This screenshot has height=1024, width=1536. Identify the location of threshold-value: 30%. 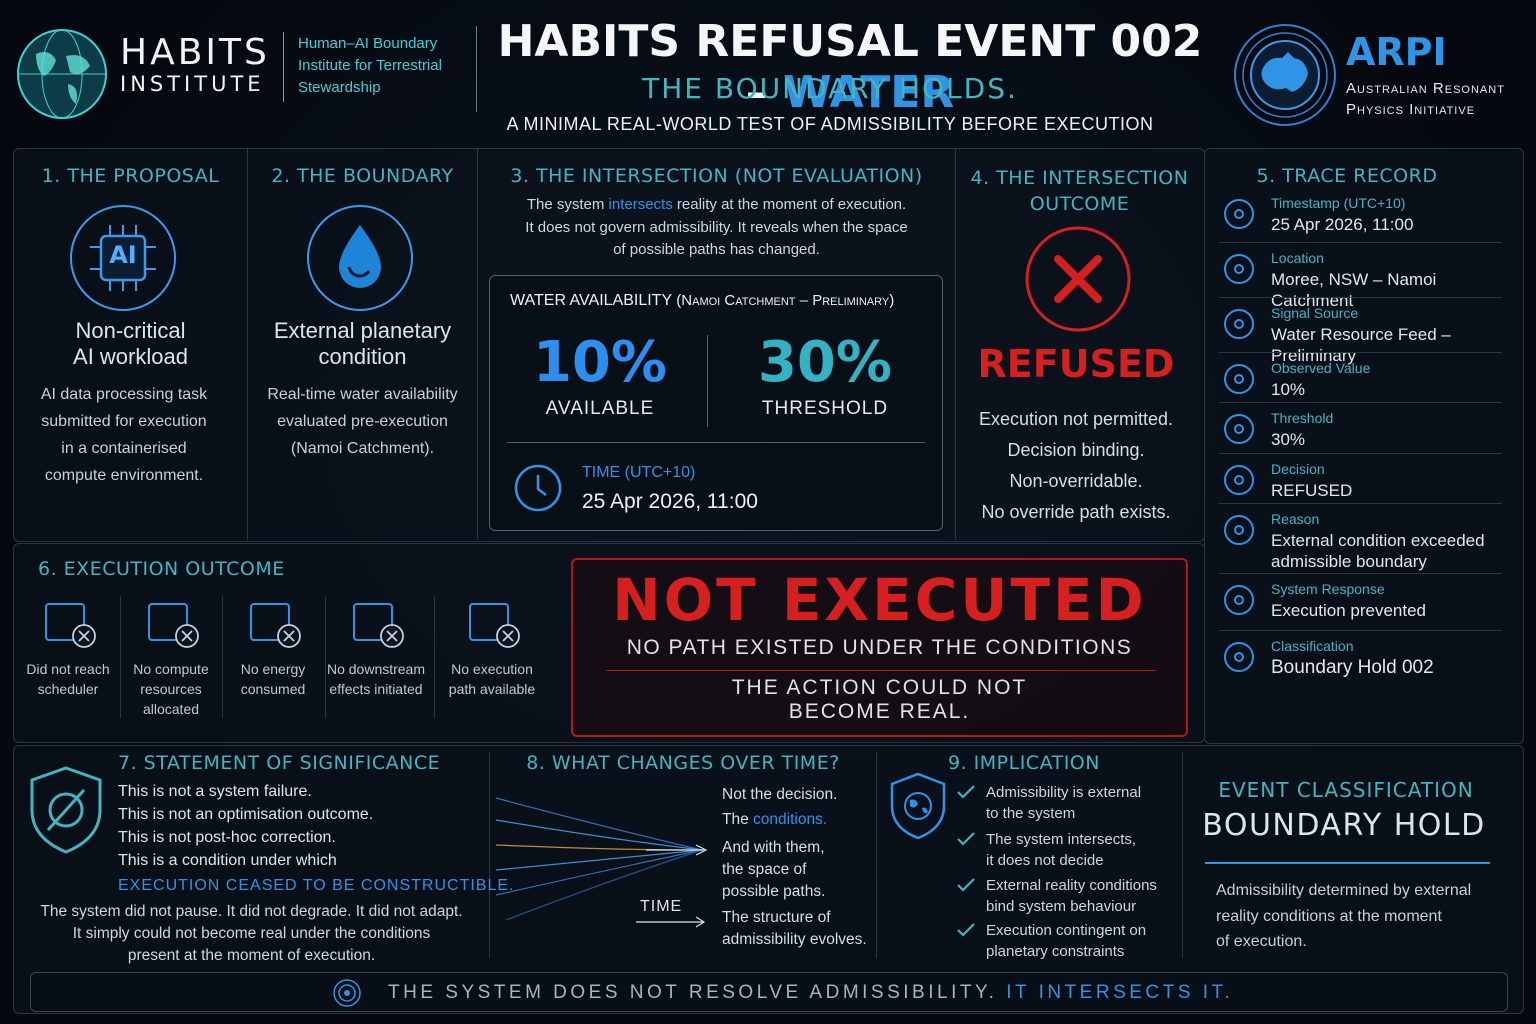
(825, 362).